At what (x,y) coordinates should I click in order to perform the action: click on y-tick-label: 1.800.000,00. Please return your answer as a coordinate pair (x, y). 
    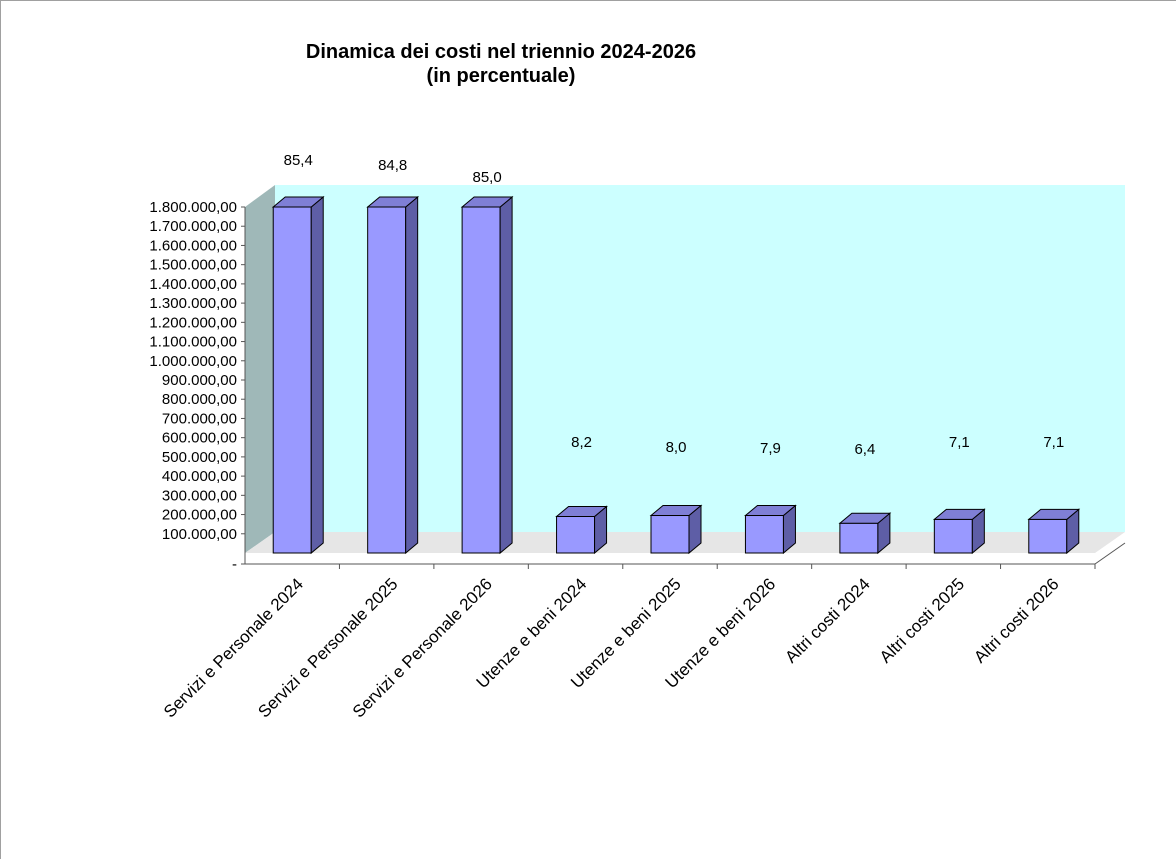
    Looking at the image, I should click on (193, 207).